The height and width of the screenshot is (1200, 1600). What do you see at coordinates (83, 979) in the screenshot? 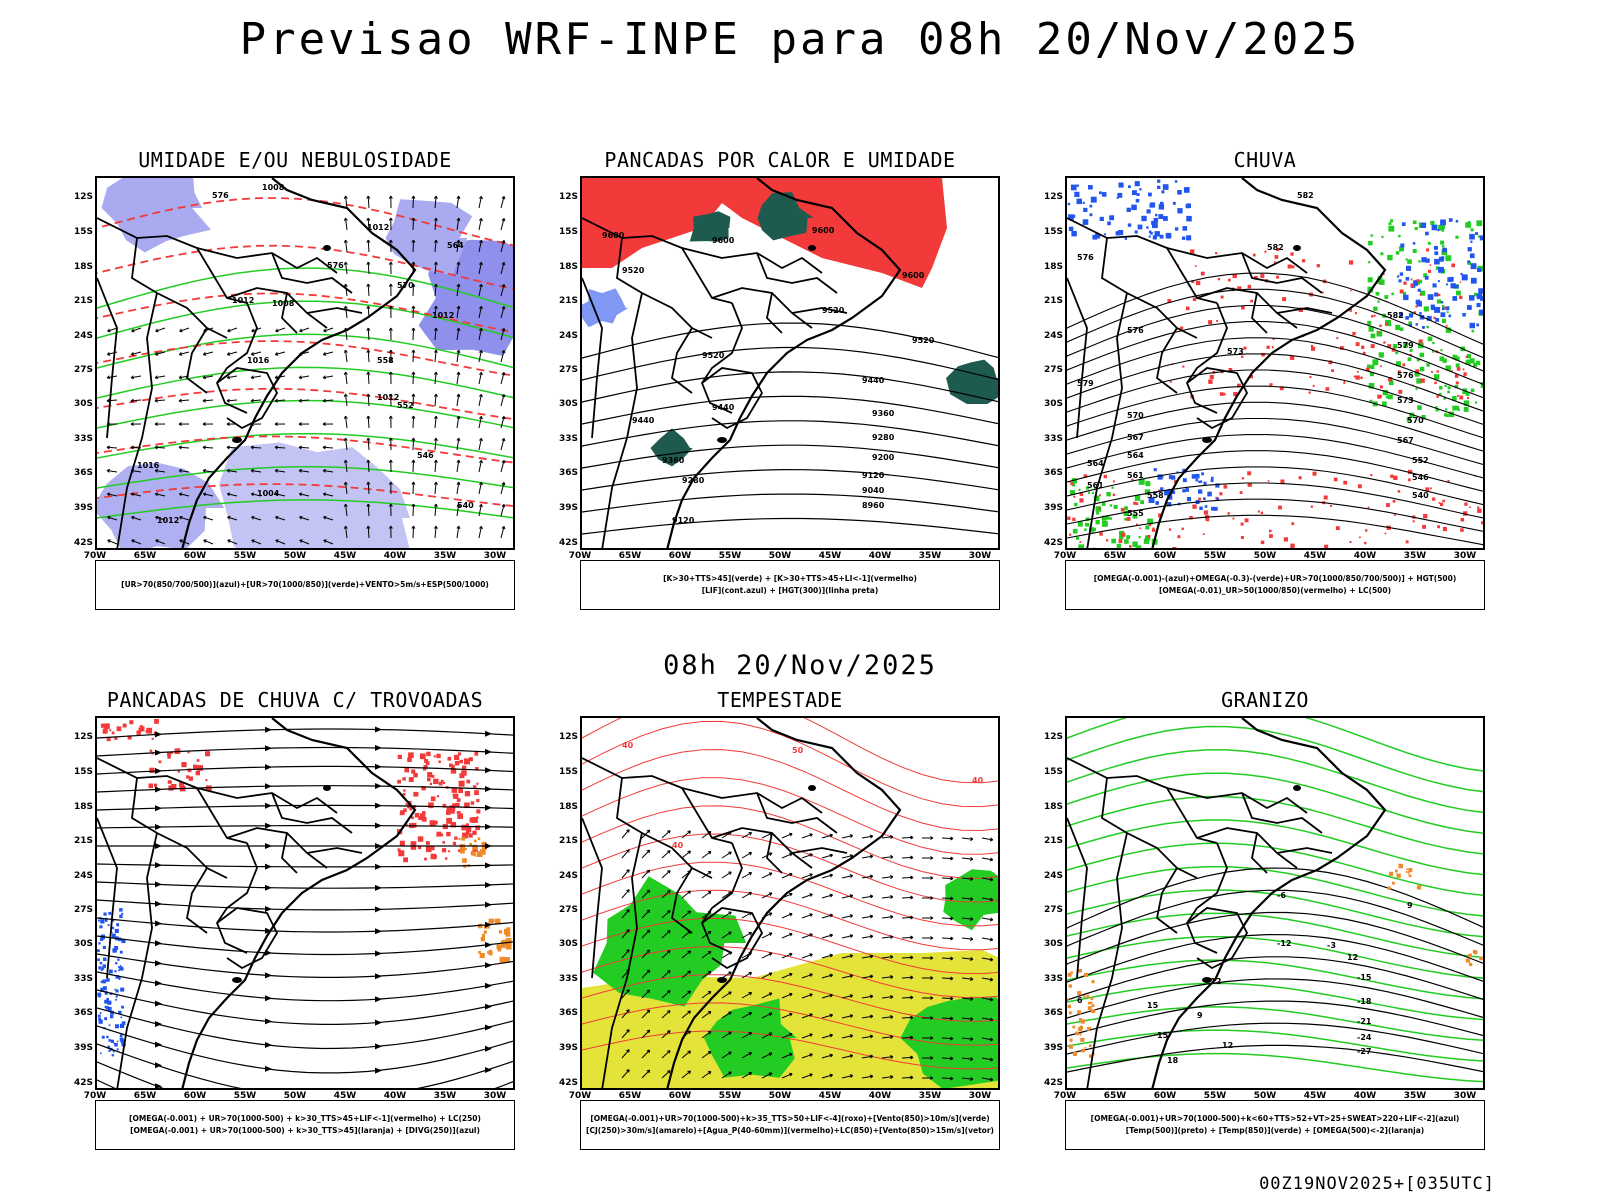
I see `latitude-tick-label: 33S` at bounding box center [83, 979].